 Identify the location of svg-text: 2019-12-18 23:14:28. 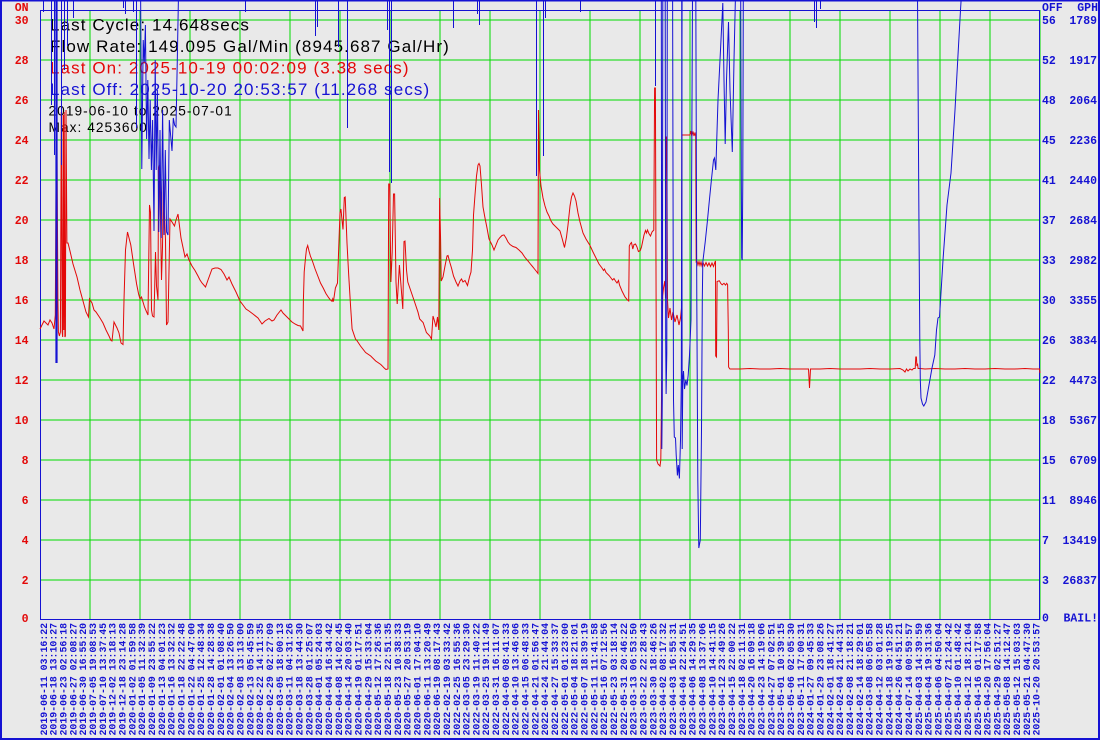
(123, 679).